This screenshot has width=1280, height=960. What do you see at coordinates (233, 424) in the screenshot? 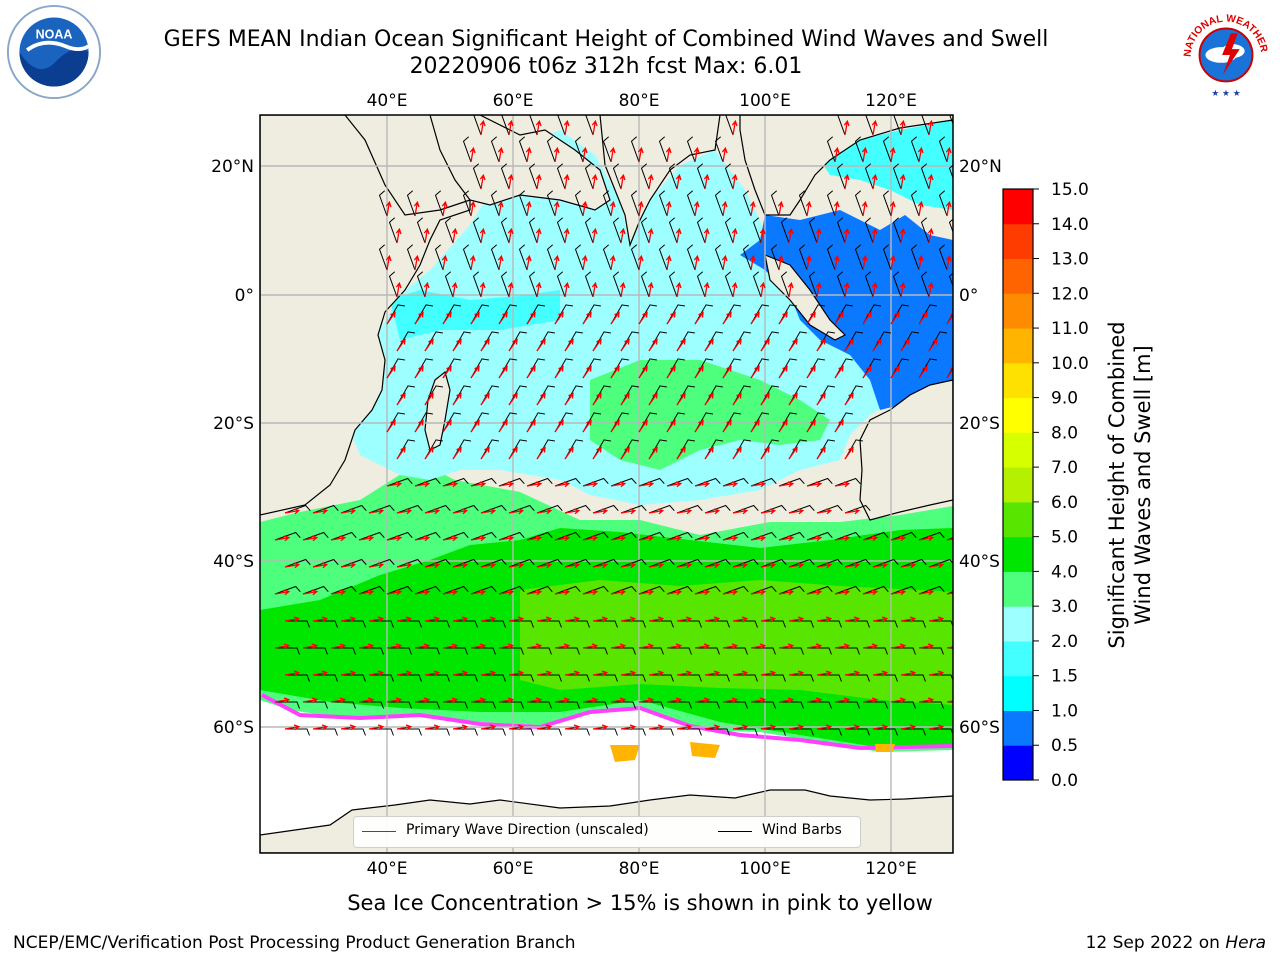
I see `lat-tick-left: 20°S` at bounding box center [233, 424].